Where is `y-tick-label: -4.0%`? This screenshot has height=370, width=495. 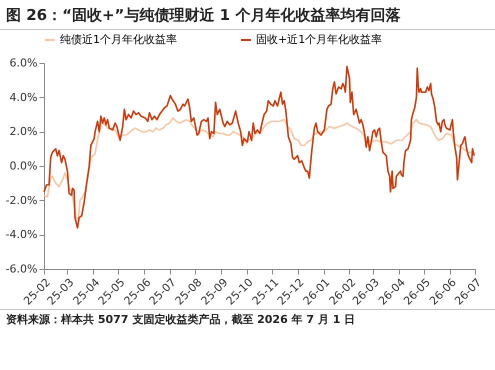
y-tick-label: -4.0% is located at coordinates (22, 235).